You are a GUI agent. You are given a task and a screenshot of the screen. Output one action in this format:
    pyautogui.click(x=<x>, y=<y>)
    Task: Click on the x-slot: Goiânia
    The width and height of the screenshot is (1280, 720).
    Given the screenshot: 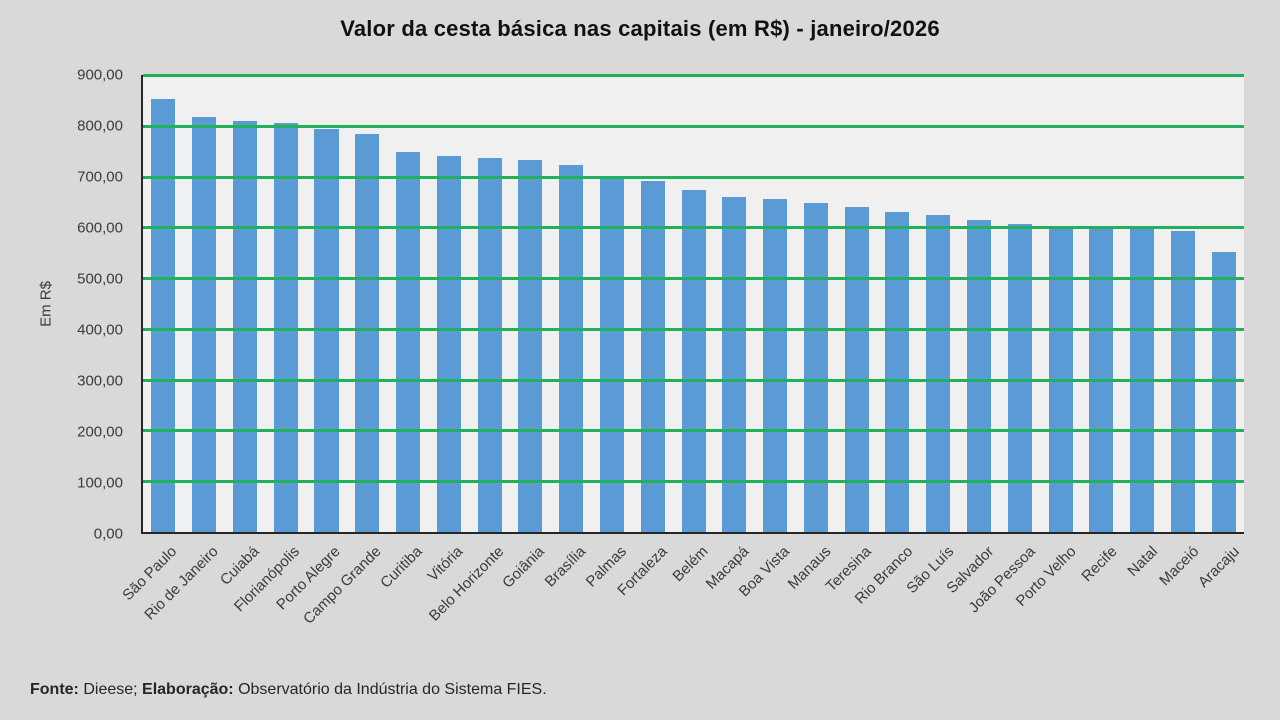 What is the action you would take?
    pyautogui.click(x=525, y=599)
    